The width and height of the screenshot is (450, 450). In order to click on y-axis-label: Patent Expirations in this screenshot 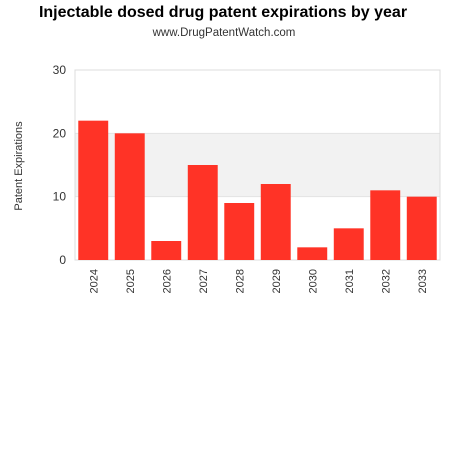, I will do `click(19, 166)`.